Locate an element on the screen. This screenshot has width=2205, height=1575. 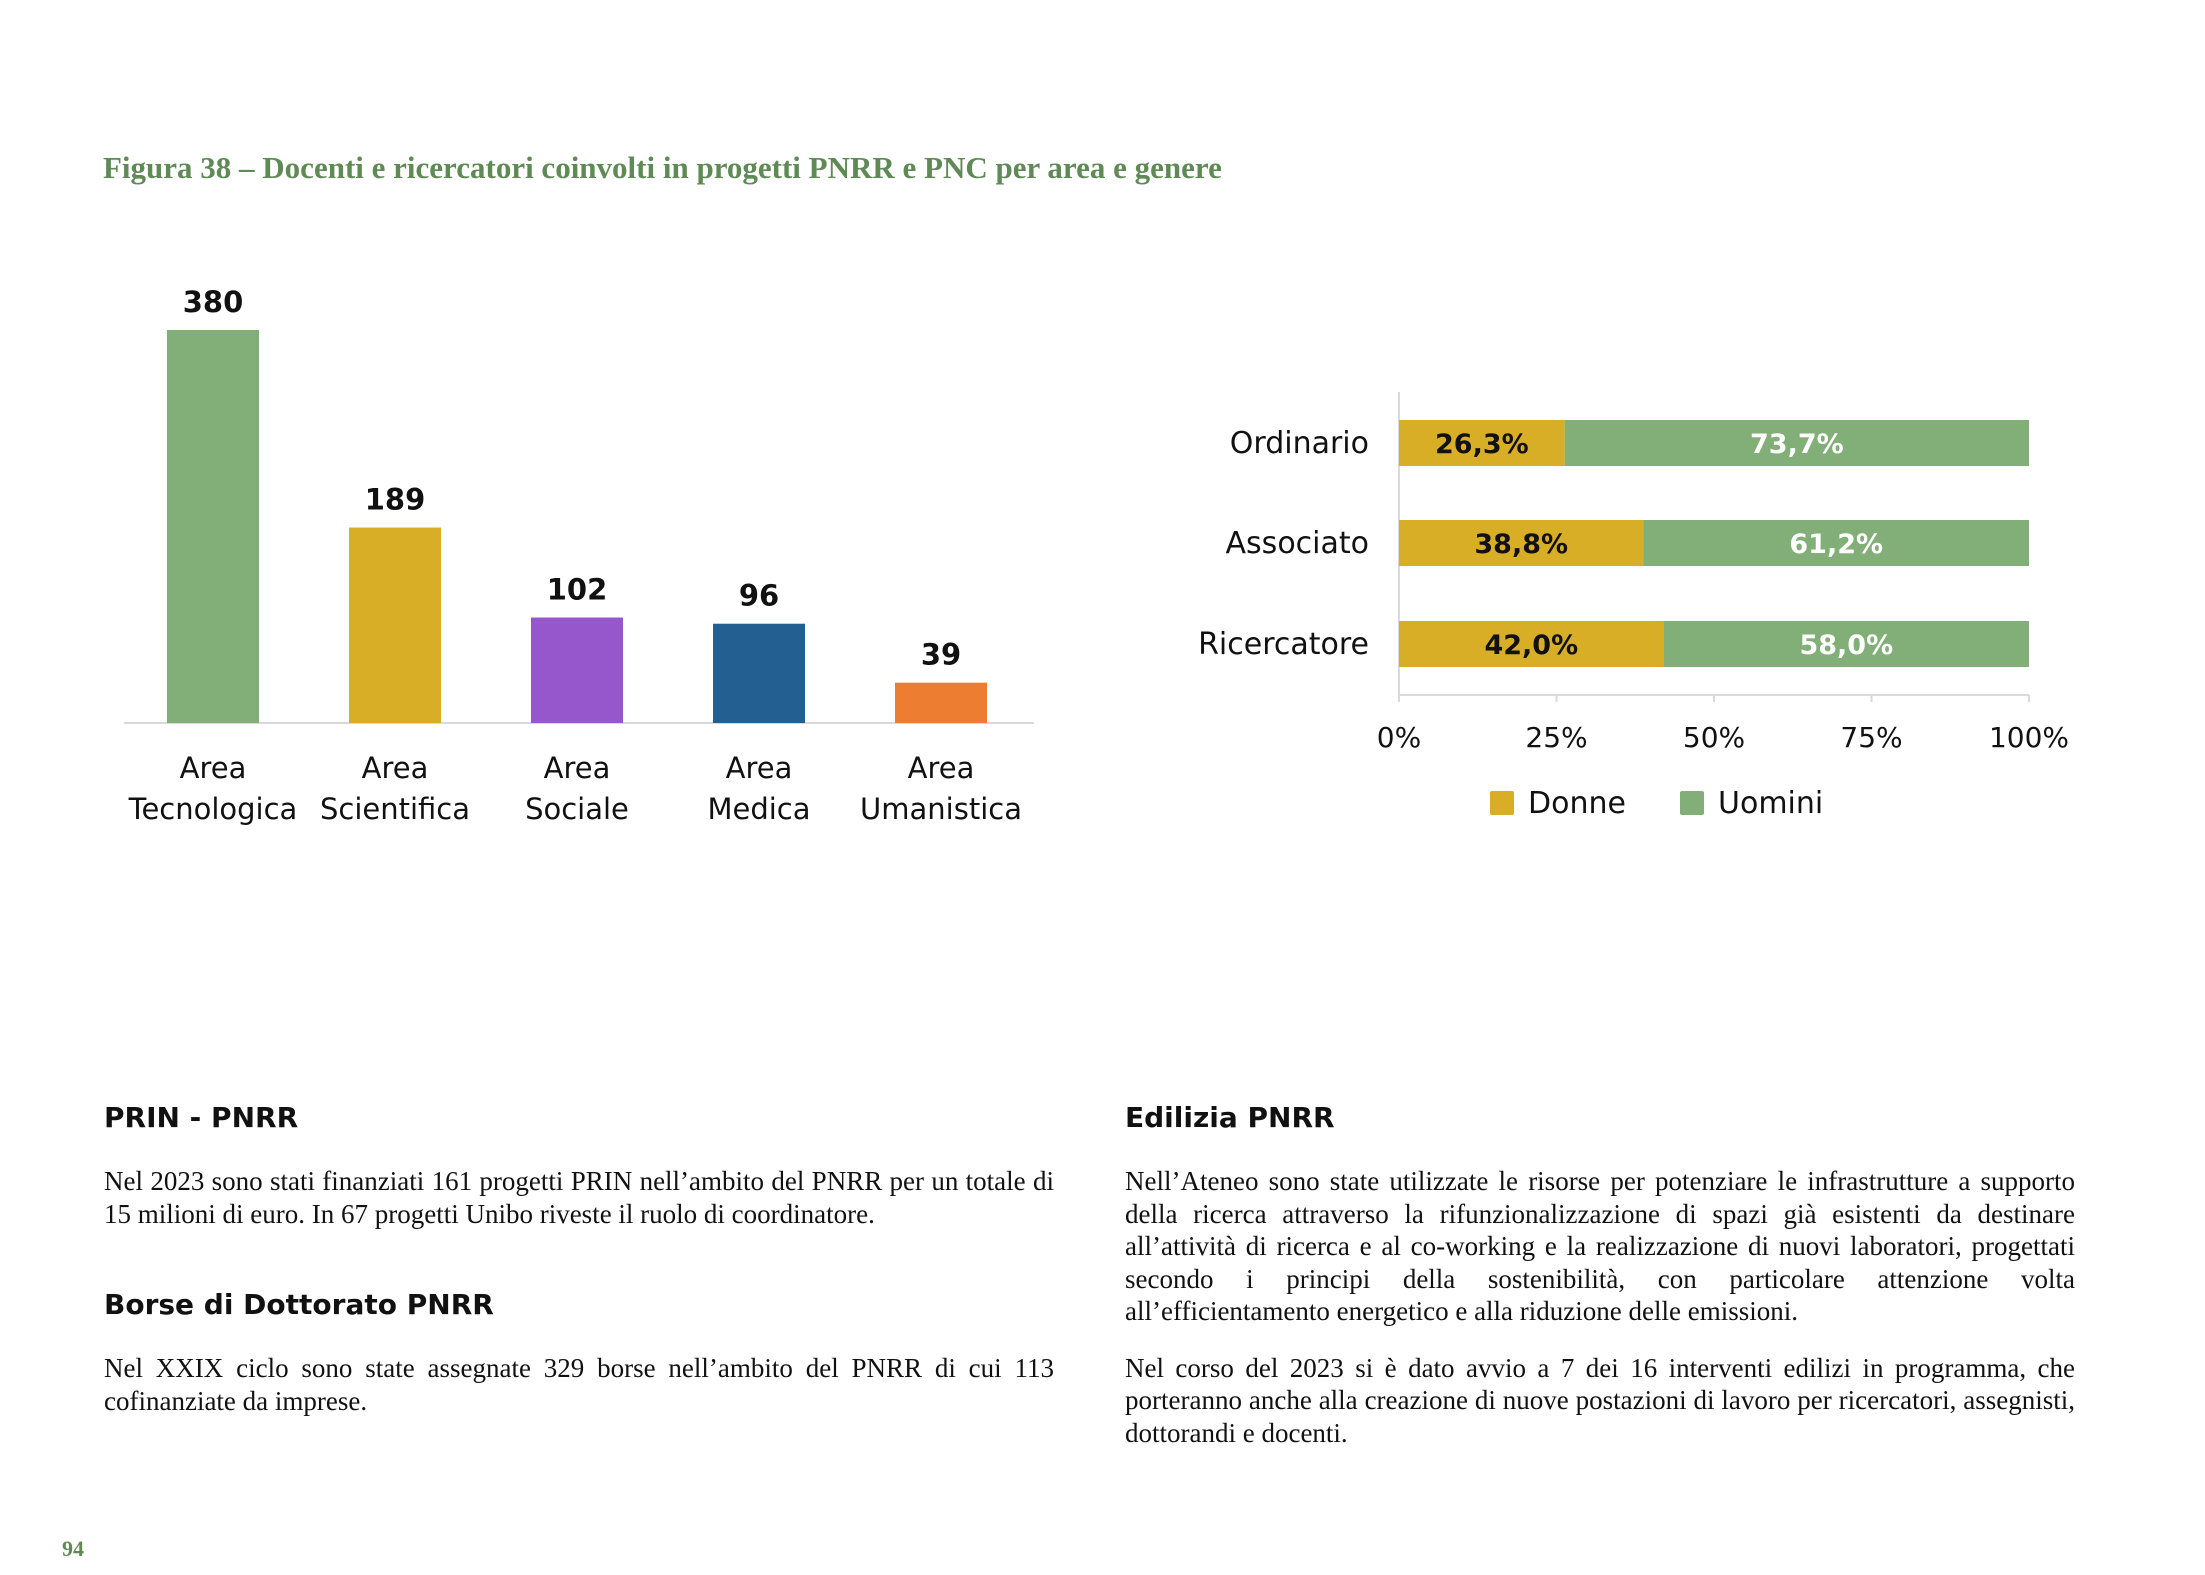
x-tick-label: 100% is located at coordinates (2029, 737).